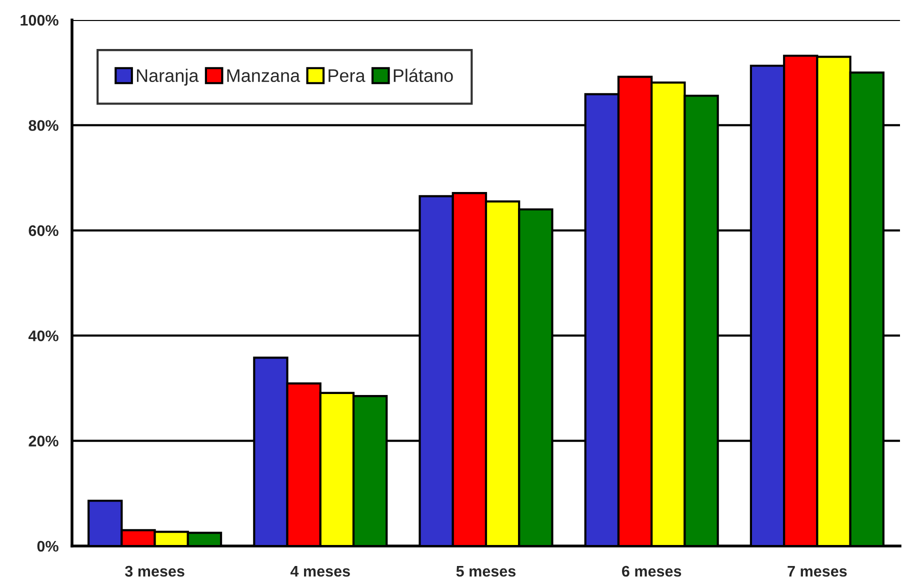  Describe the element at coordinates (43, 125) in the screenshot. I see `y-tick-label: 80%` at that location.